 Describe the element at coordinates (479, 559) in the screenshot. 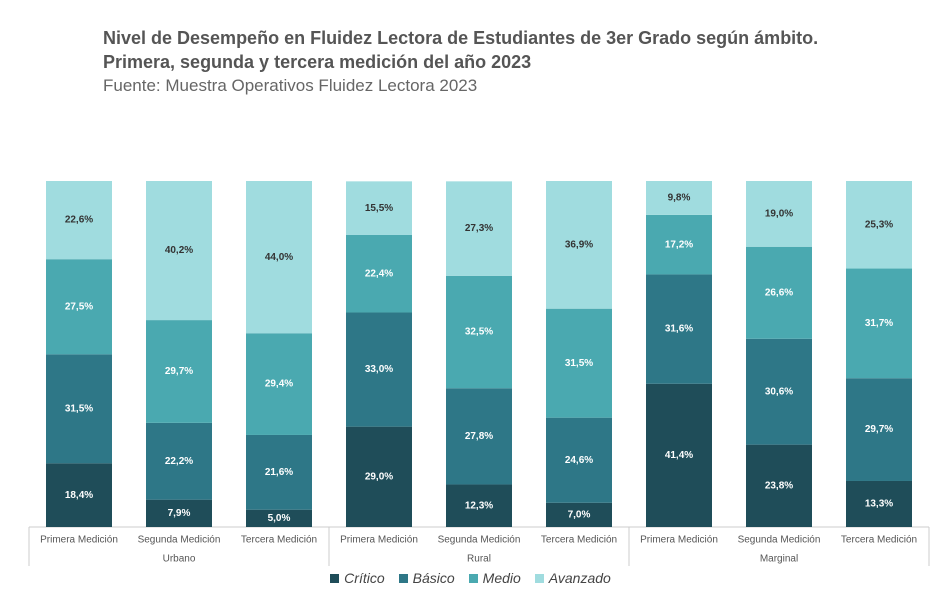

I see `group-label: Rural` at that location.